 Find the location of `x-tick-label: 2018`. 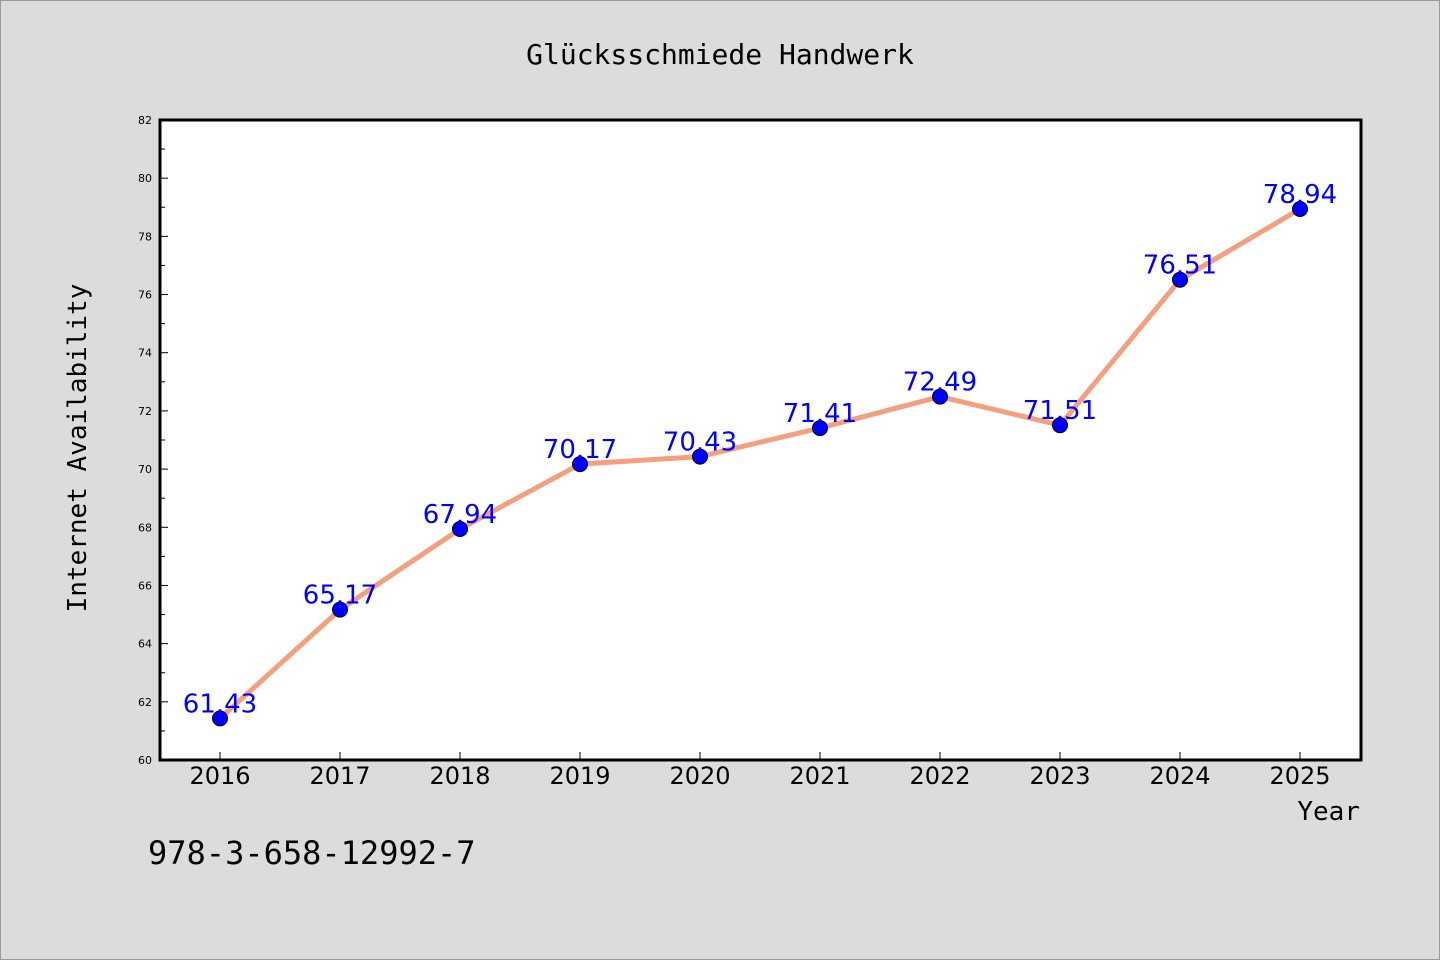

x-tick-label: 2018 is located at coordinates (459, 776).